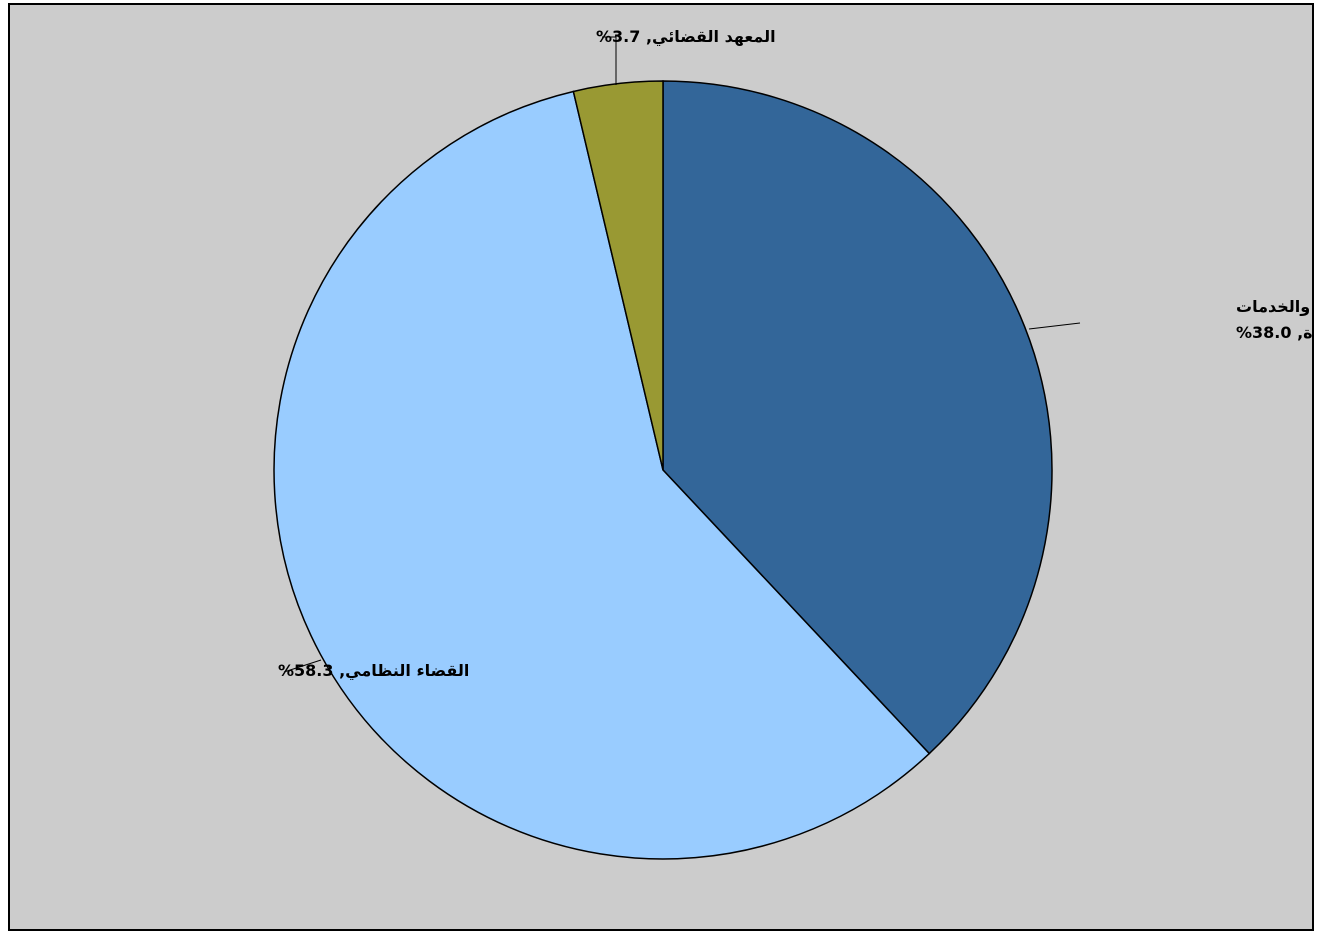 The width and height of the screenshot is (1322, 937). What do you see at coordinates (373, 671) in the screenshot?
I see `slice-label-2: القضاء النظامي, 58.3%` at bounding box center [373, 671].